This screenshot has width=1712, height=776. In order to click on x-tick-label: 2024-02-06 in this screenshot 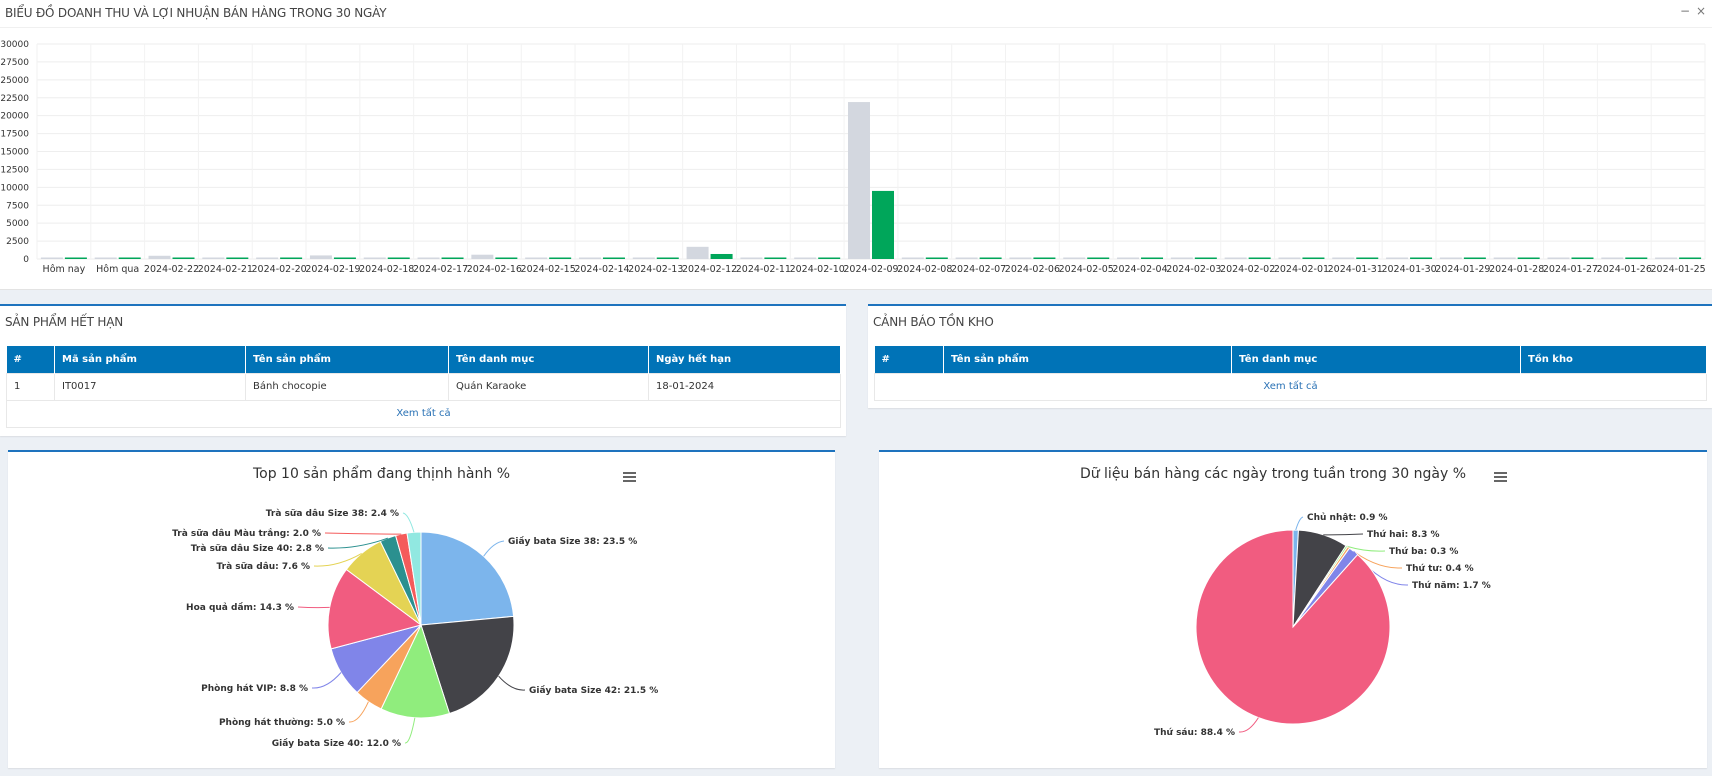, I will do `click(1032, 269)`.